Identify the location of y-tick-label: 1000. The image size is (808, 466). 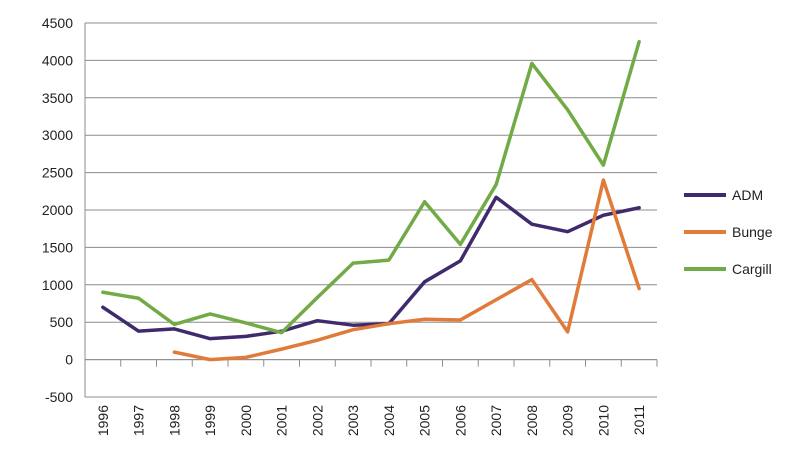
(57, 285).